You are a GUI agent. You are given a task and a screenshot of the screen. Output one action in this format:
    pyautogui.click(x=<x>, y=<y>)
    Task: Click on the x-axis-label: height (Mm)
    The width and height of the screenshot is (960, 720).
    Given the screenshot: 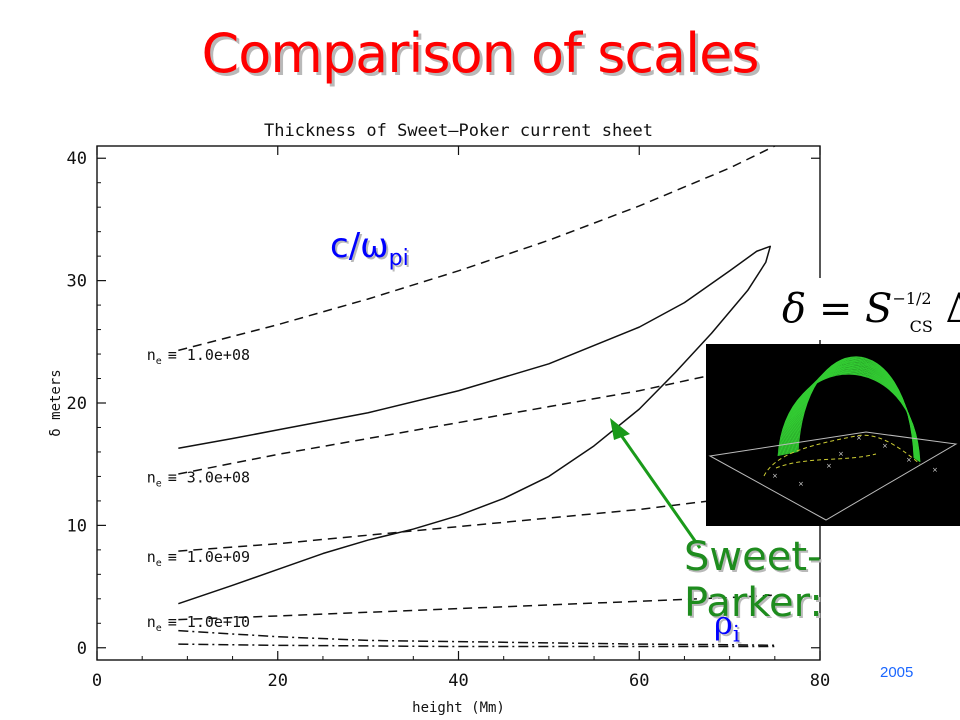 What is the action you would take?
    pyautogui.click(x=458, y=708)
    